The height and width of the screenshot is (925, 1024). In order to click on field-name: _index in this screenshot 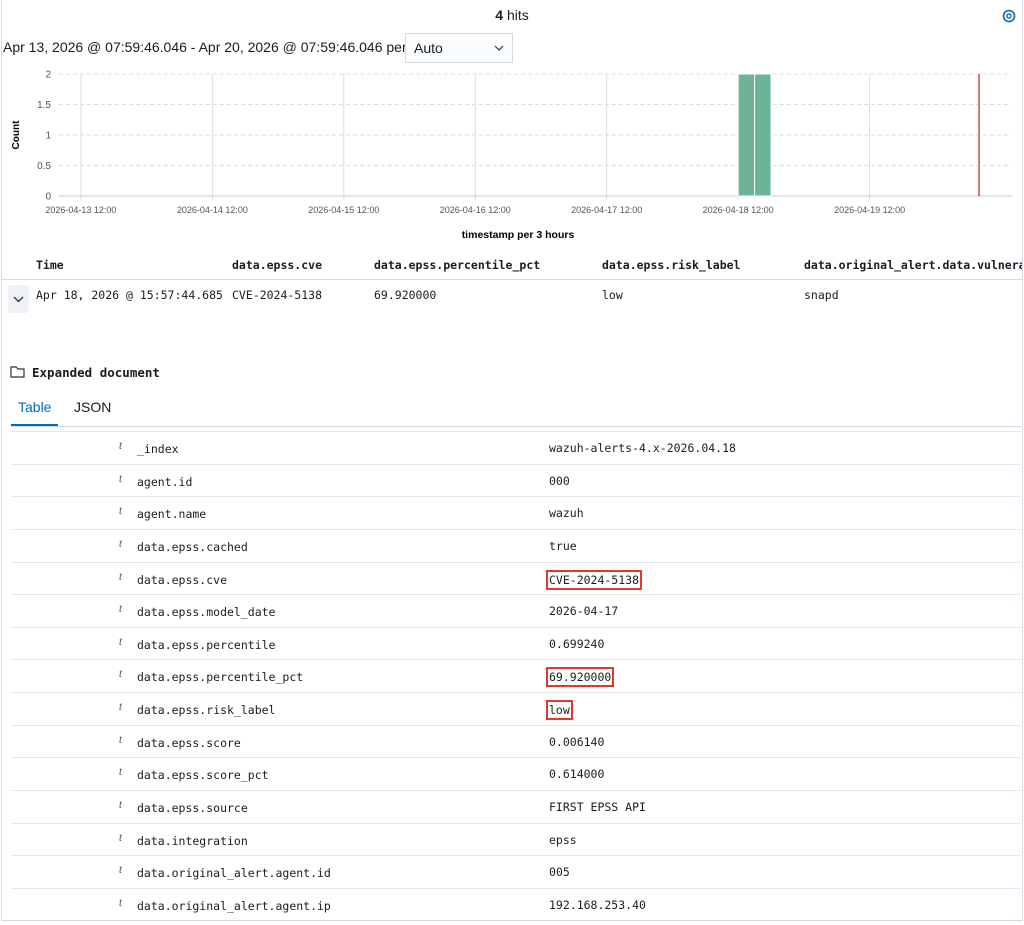, I will do `click(158, 449)`.